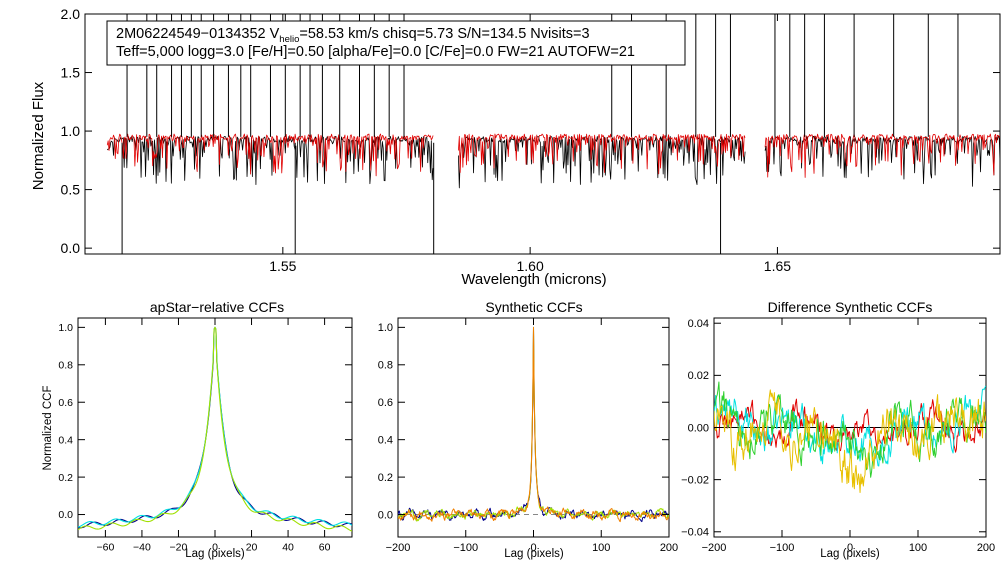 This screenshot has height=581, width=1008. I want to click on apstar-ccf-ticks: −60 −40 −20 0 20 40 60 0.0 0.2 0.4 0.6 0.8 1.0, so click(205, 436).